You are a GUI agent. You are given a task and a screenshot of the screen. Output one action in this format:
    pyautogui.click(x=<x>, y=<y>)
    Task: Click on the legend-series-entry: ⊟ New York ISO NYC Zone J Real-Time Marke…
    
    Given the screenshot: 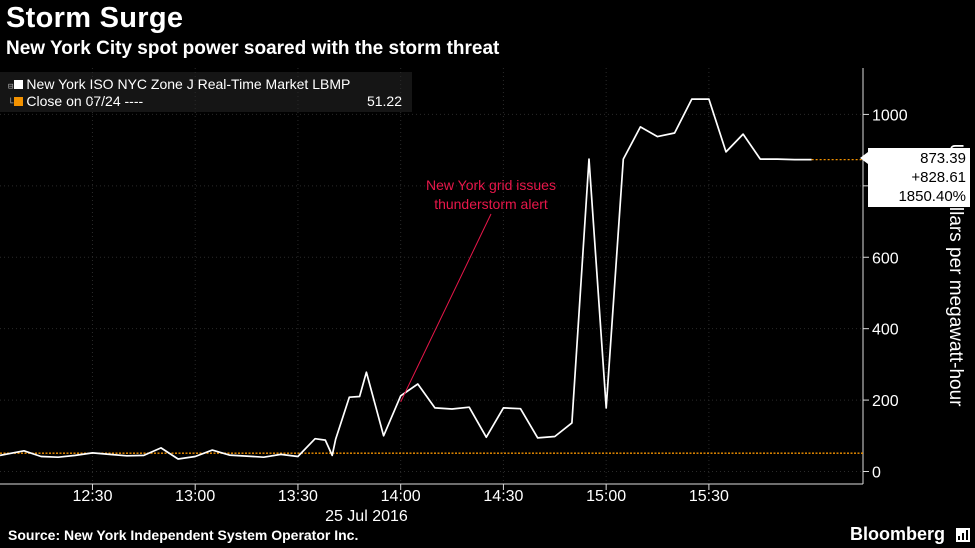 What is the action you would take?
    pyautogui.click(x=179, y=84)
    